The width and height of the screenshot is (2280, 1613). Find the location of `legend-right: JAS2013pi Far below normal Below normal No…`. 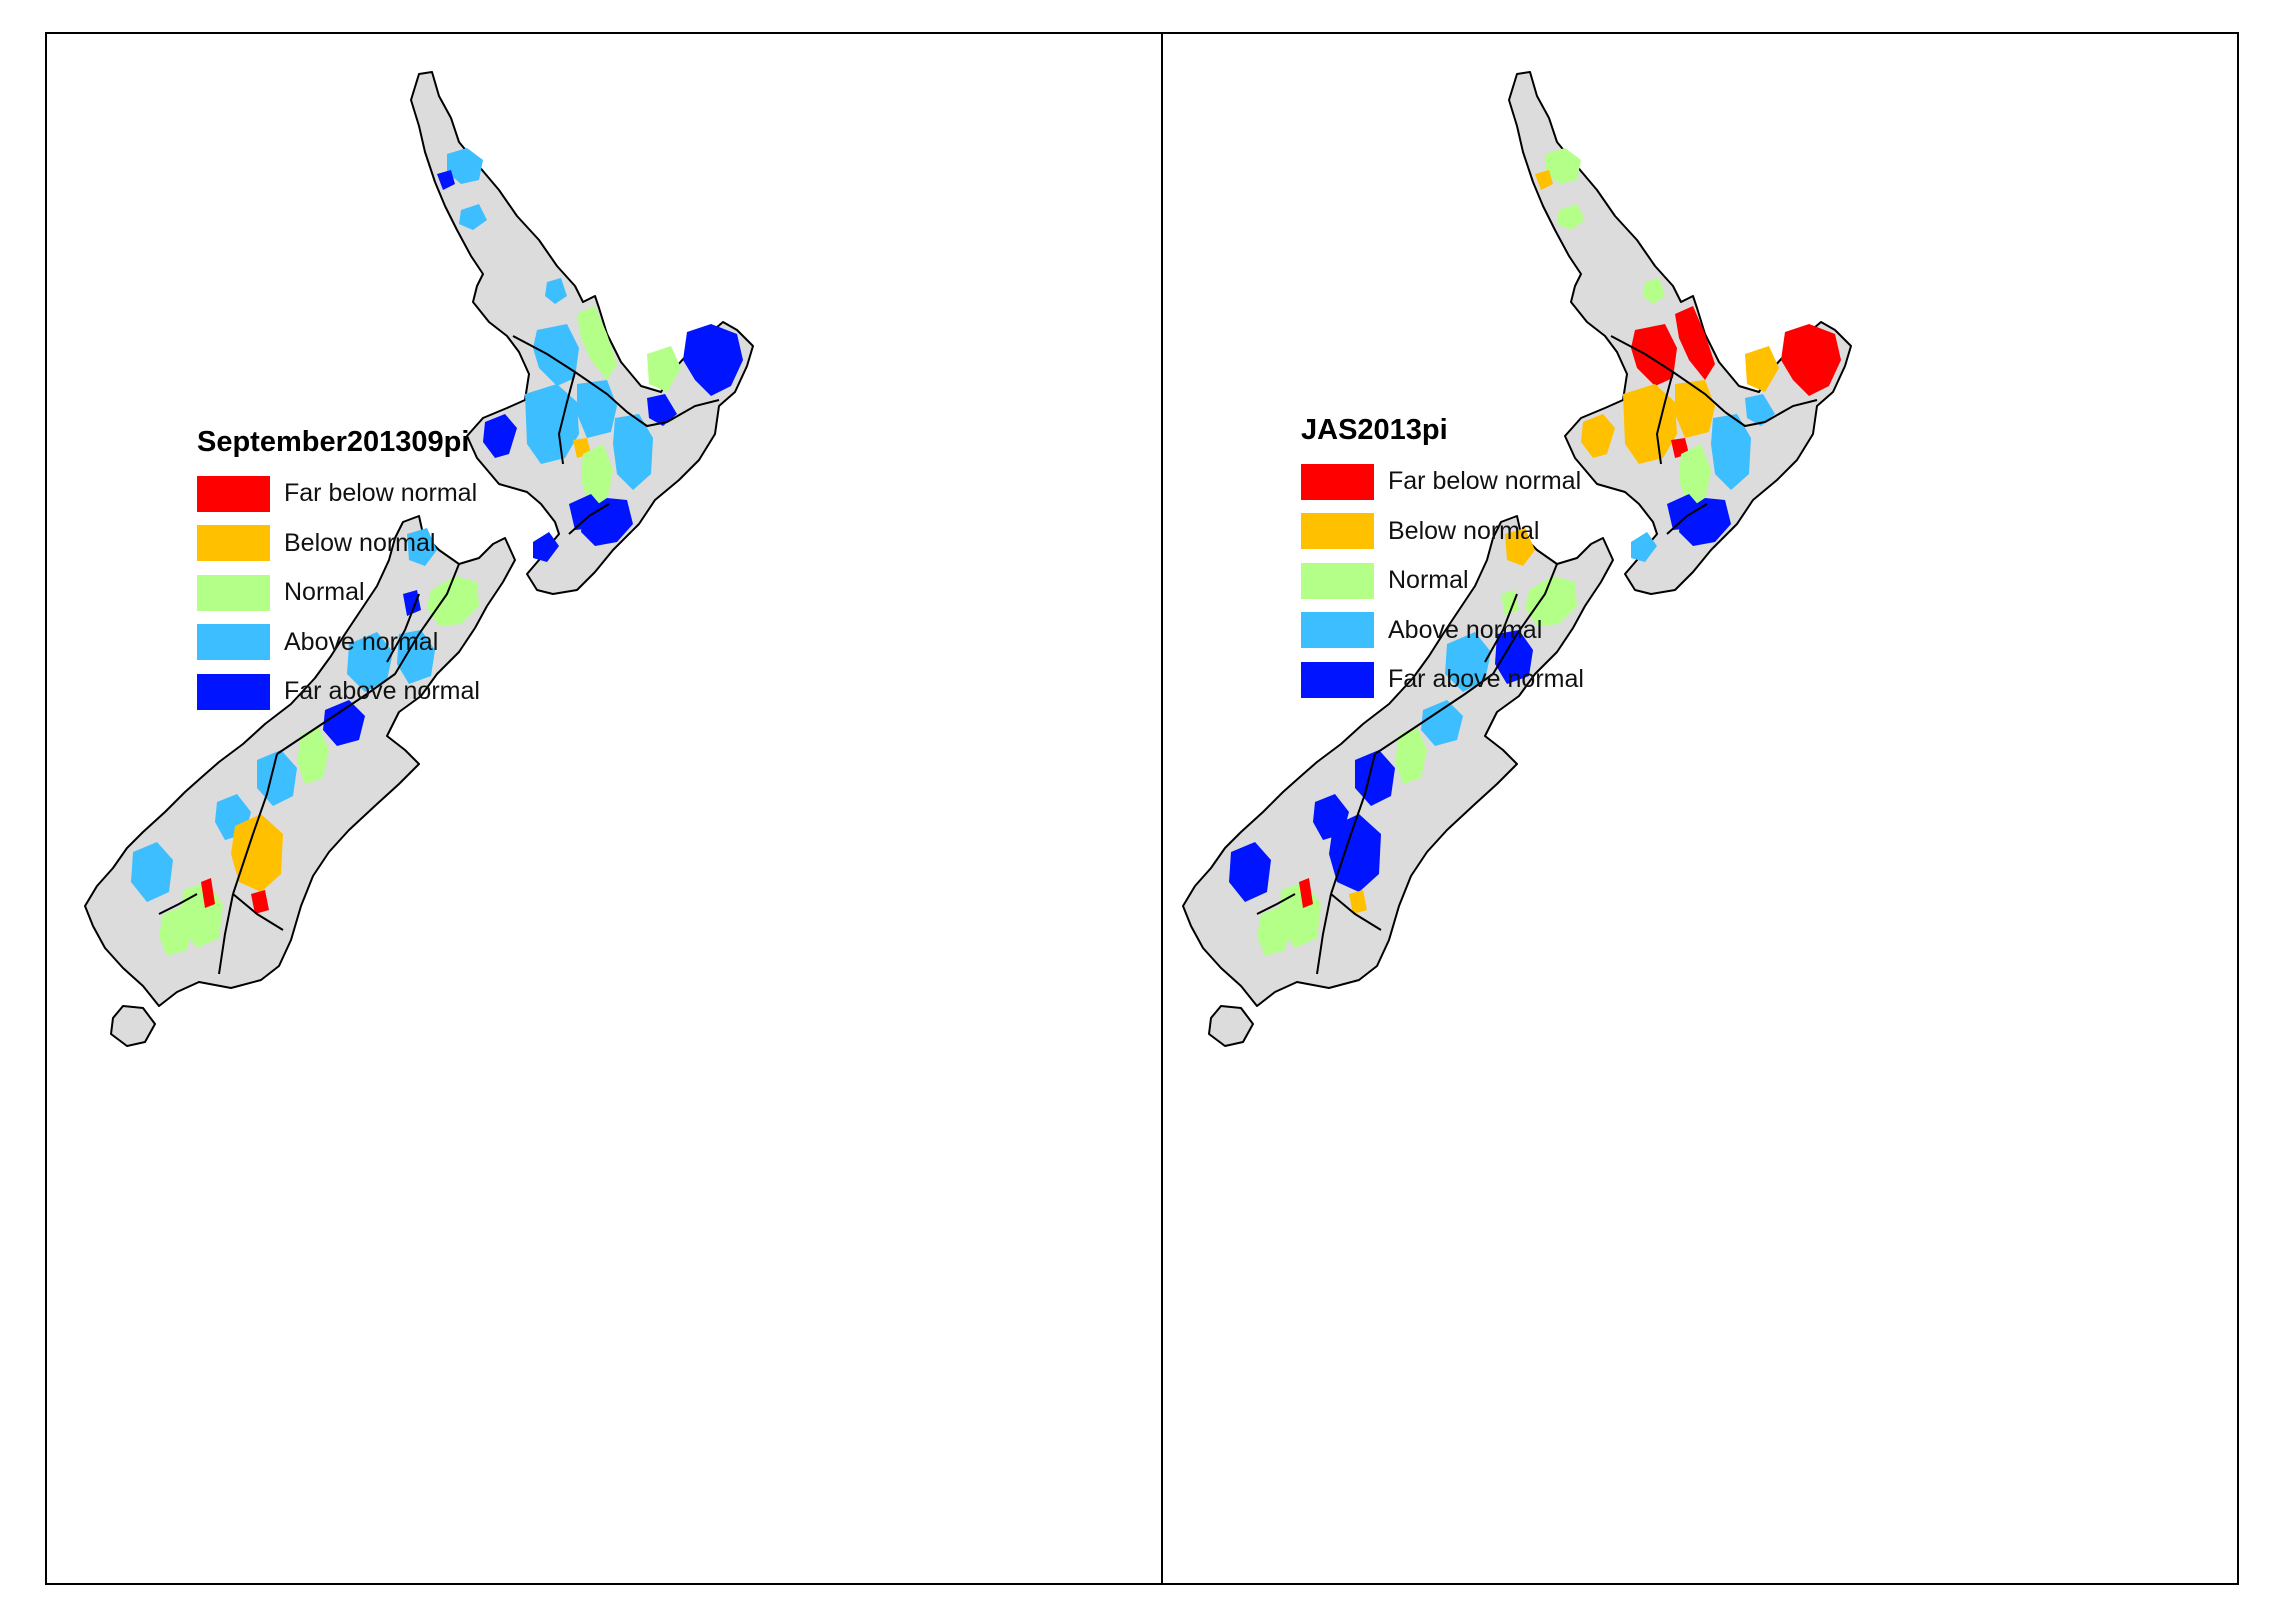

legend-right: JAS2013pi Far below normal Below normal No… is located at coordinates (1442, 559).